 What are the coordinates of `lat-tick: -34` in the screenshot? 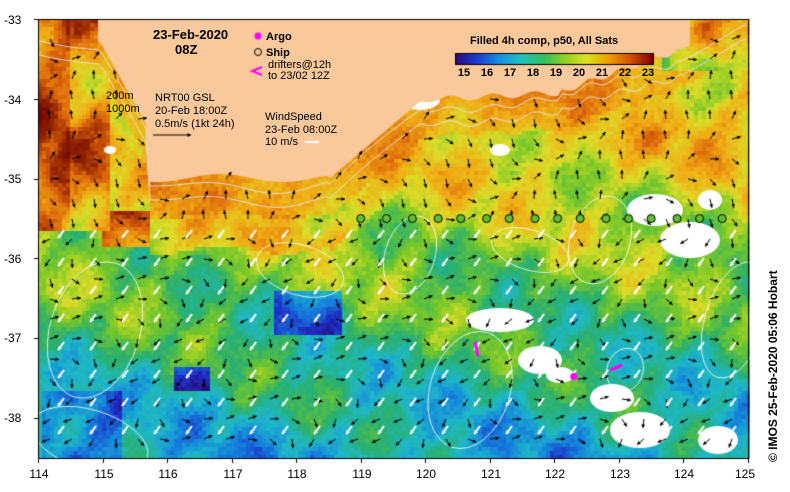 It's located at (13, 100).